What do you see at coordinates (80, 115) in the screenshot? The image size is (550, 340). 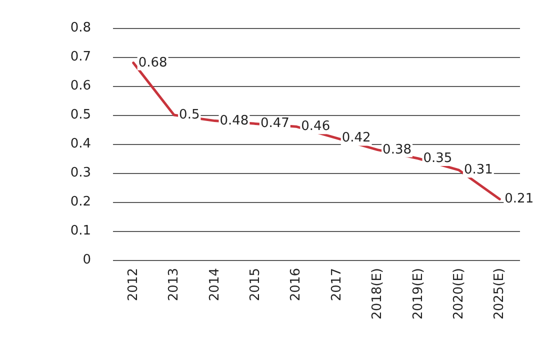 I see `y-tick-label: 0.5` at bounding box center [80, 115].